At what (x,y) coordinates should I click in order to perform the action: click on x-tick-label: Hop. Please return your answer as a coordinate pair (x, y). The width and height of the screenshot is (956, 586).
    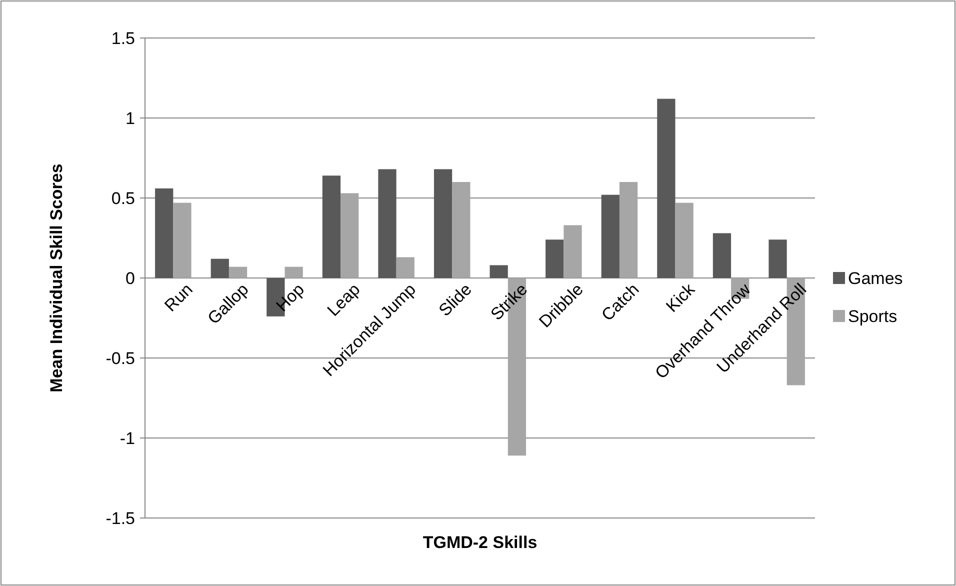
    Looking at the image, I should click on (290, 298).